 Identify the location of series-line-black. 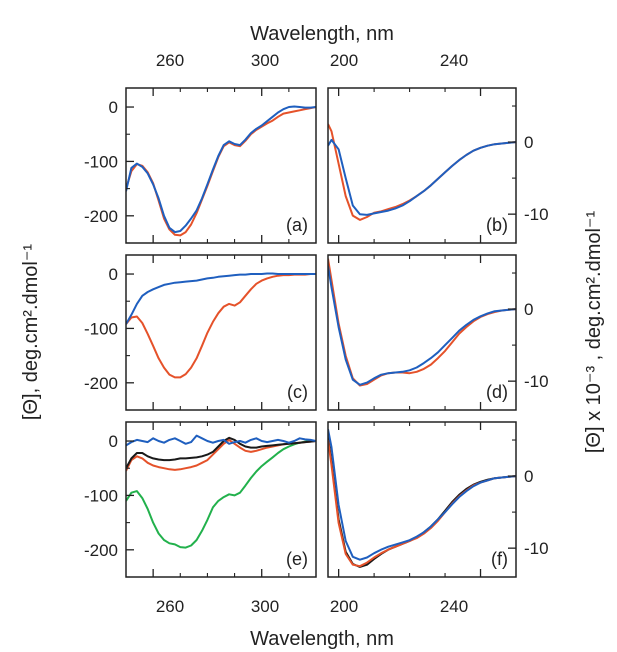
(422, 501).